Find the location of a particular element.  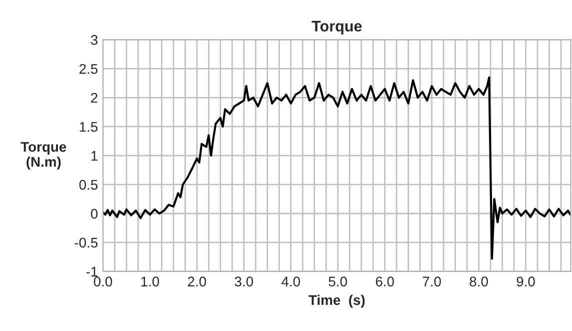

y-tick-label: 1.5 is located at coordinates (89, 127).